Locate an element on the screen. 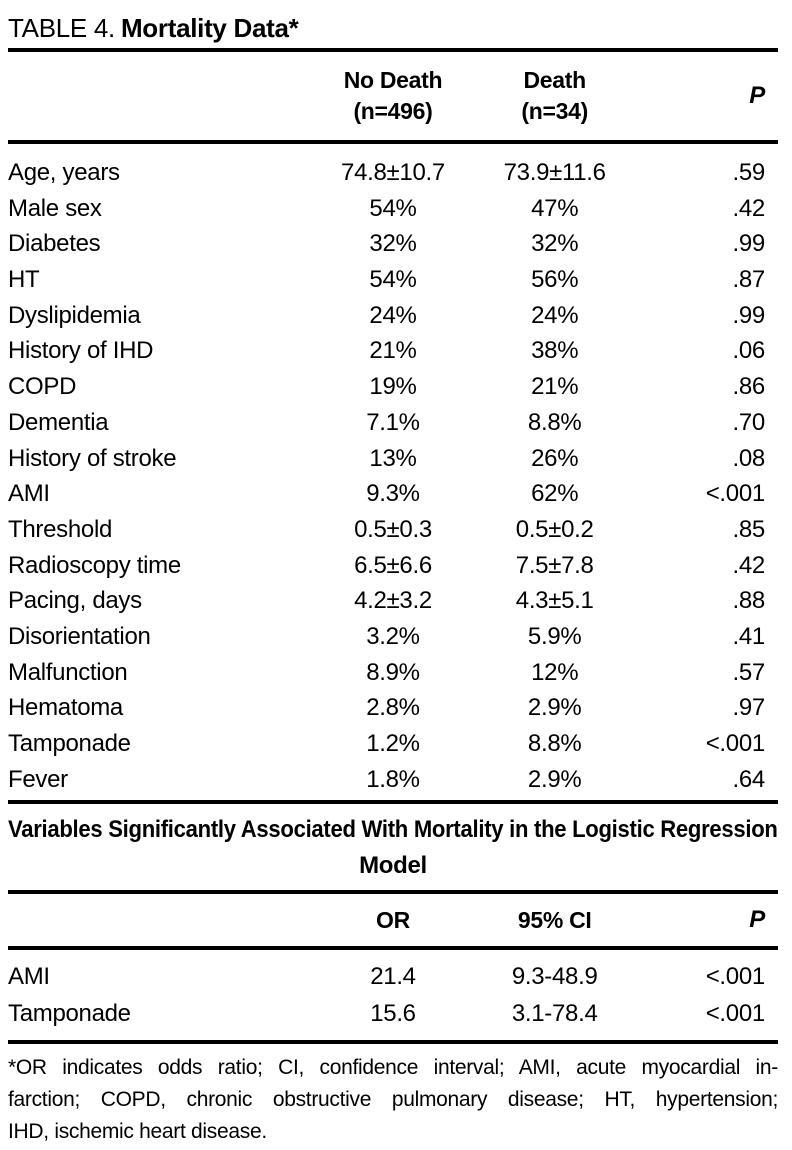 This screenshot has width=792, height=1150. table-row: Male sex 54% 47% .42 is located at coordinates (393, 209).